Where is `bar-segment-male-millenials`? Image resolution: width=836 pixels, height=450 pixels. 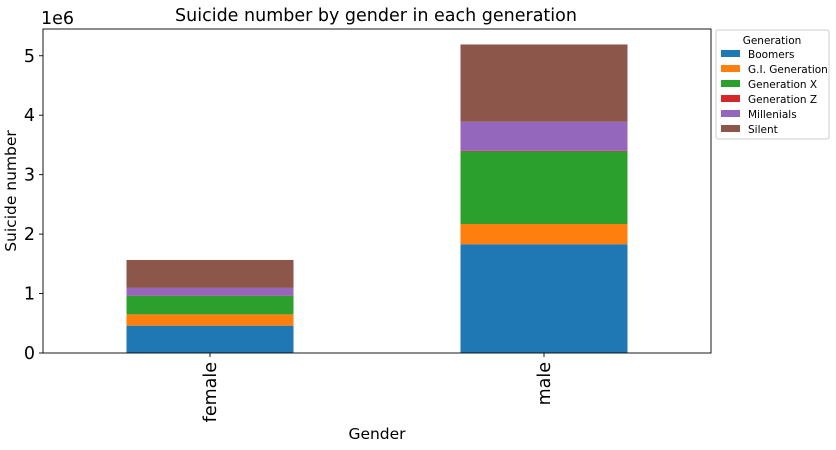
bar-segment-male-millenials is located at coordinates (544, 136).